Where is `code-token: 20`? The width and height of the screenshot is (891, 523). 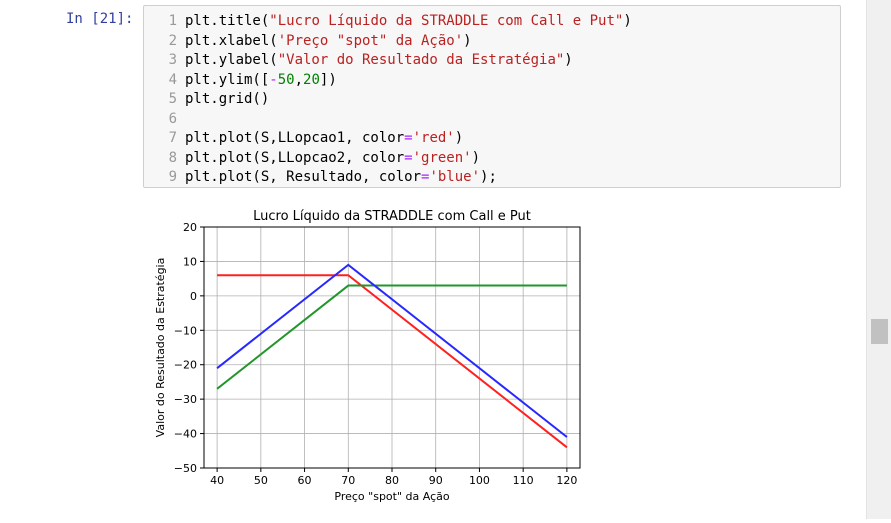 code-token: 20 is located at coordinates (311, 79).